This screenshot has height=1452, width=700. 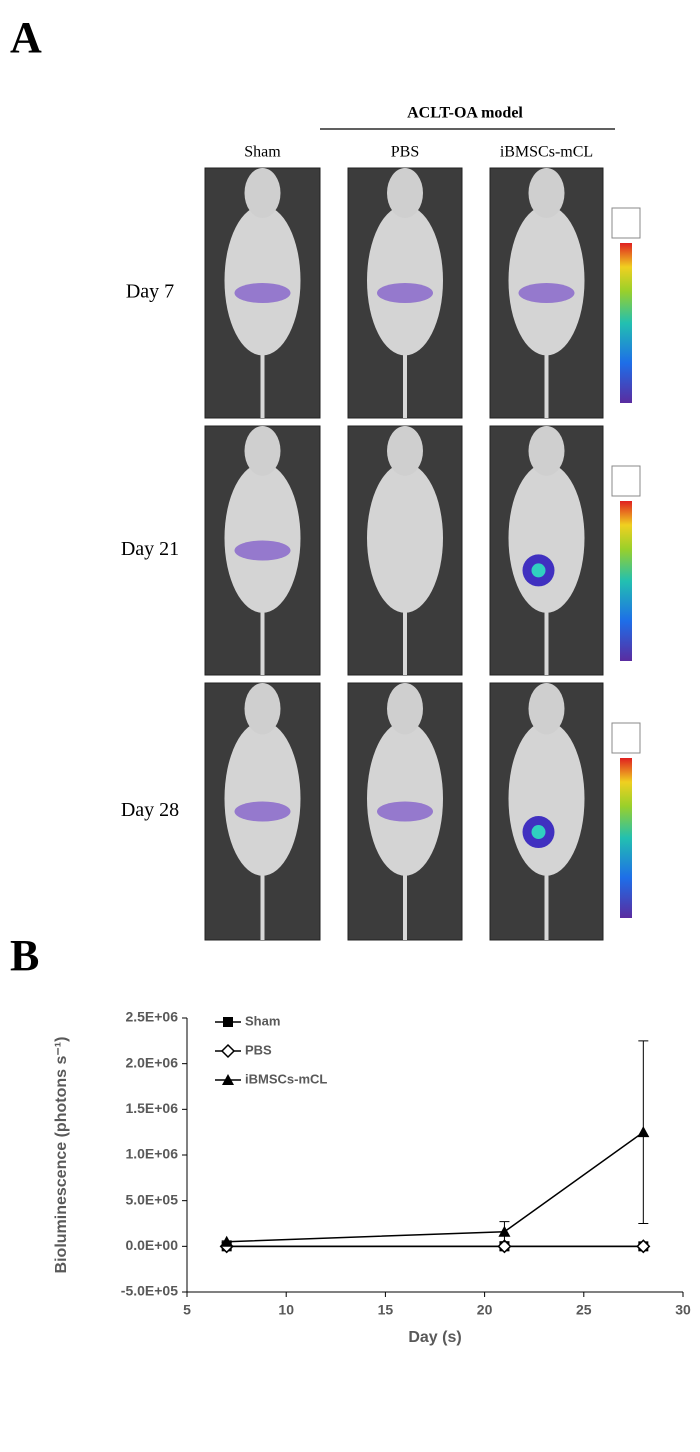 What do you see at coordinates (485, 1310) in the screenshot?
I see `x-tick-label: 20` at bounding box center [485, 1310].